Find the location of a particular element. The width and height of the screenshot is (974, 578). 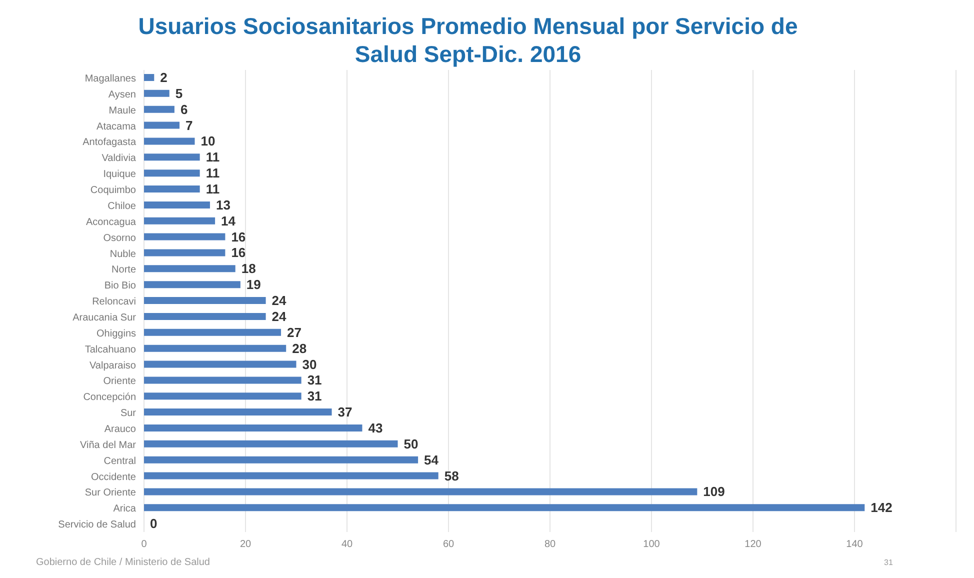

y-tick-label: Araucania Sur is located at coordinates (104, 318).